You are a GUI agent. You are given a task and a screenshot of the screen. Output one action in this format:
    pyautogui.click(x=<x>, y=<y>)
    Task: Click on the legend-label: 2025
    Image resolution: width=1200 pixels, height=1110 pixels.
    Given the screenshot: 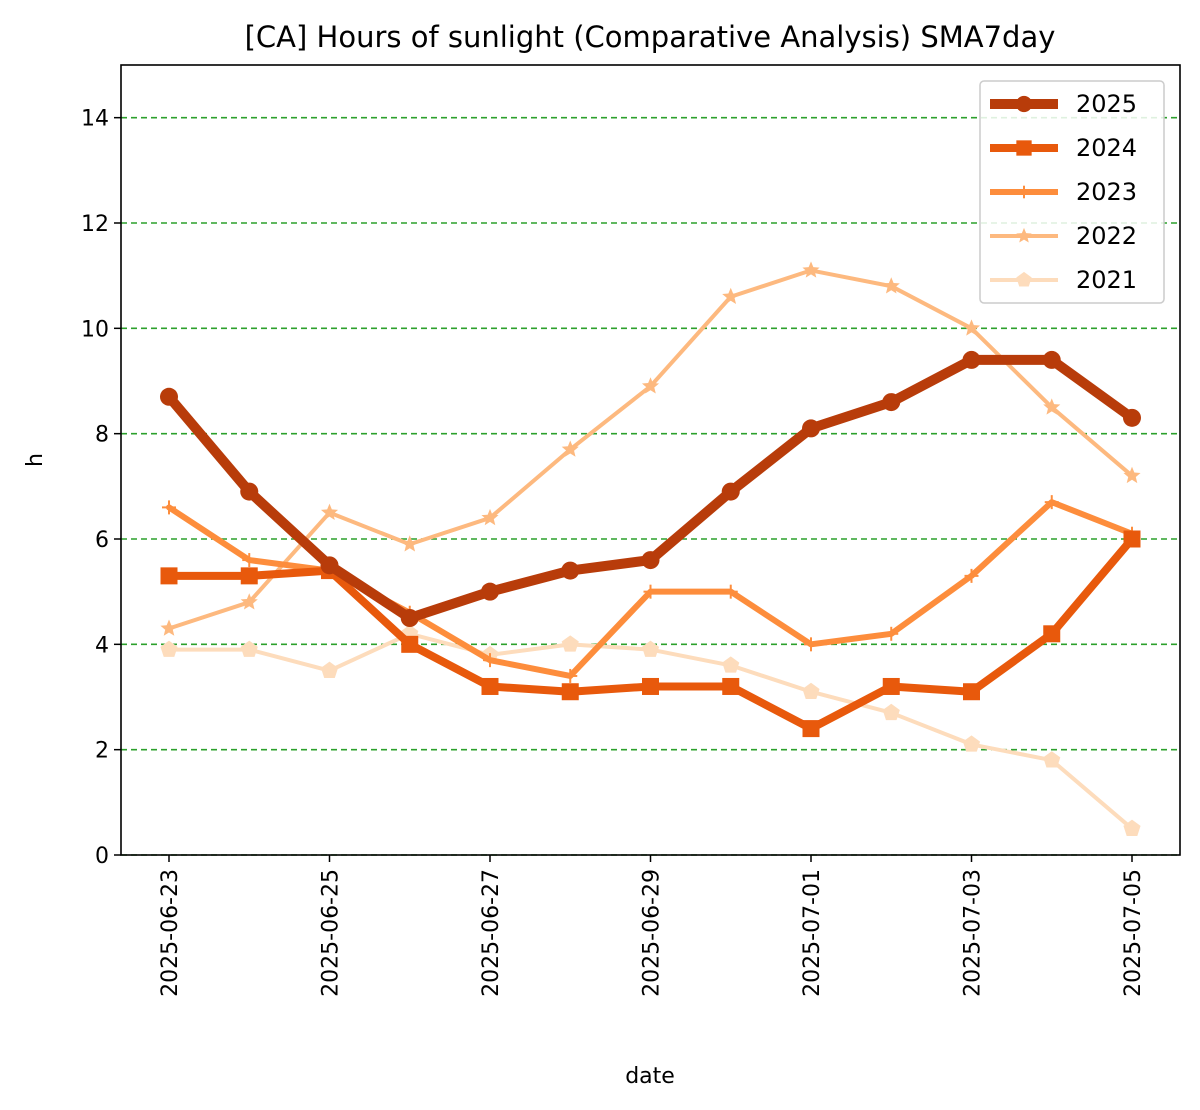 What is the action you would take?
    pyautogui.click(x=1106, y=104)
    